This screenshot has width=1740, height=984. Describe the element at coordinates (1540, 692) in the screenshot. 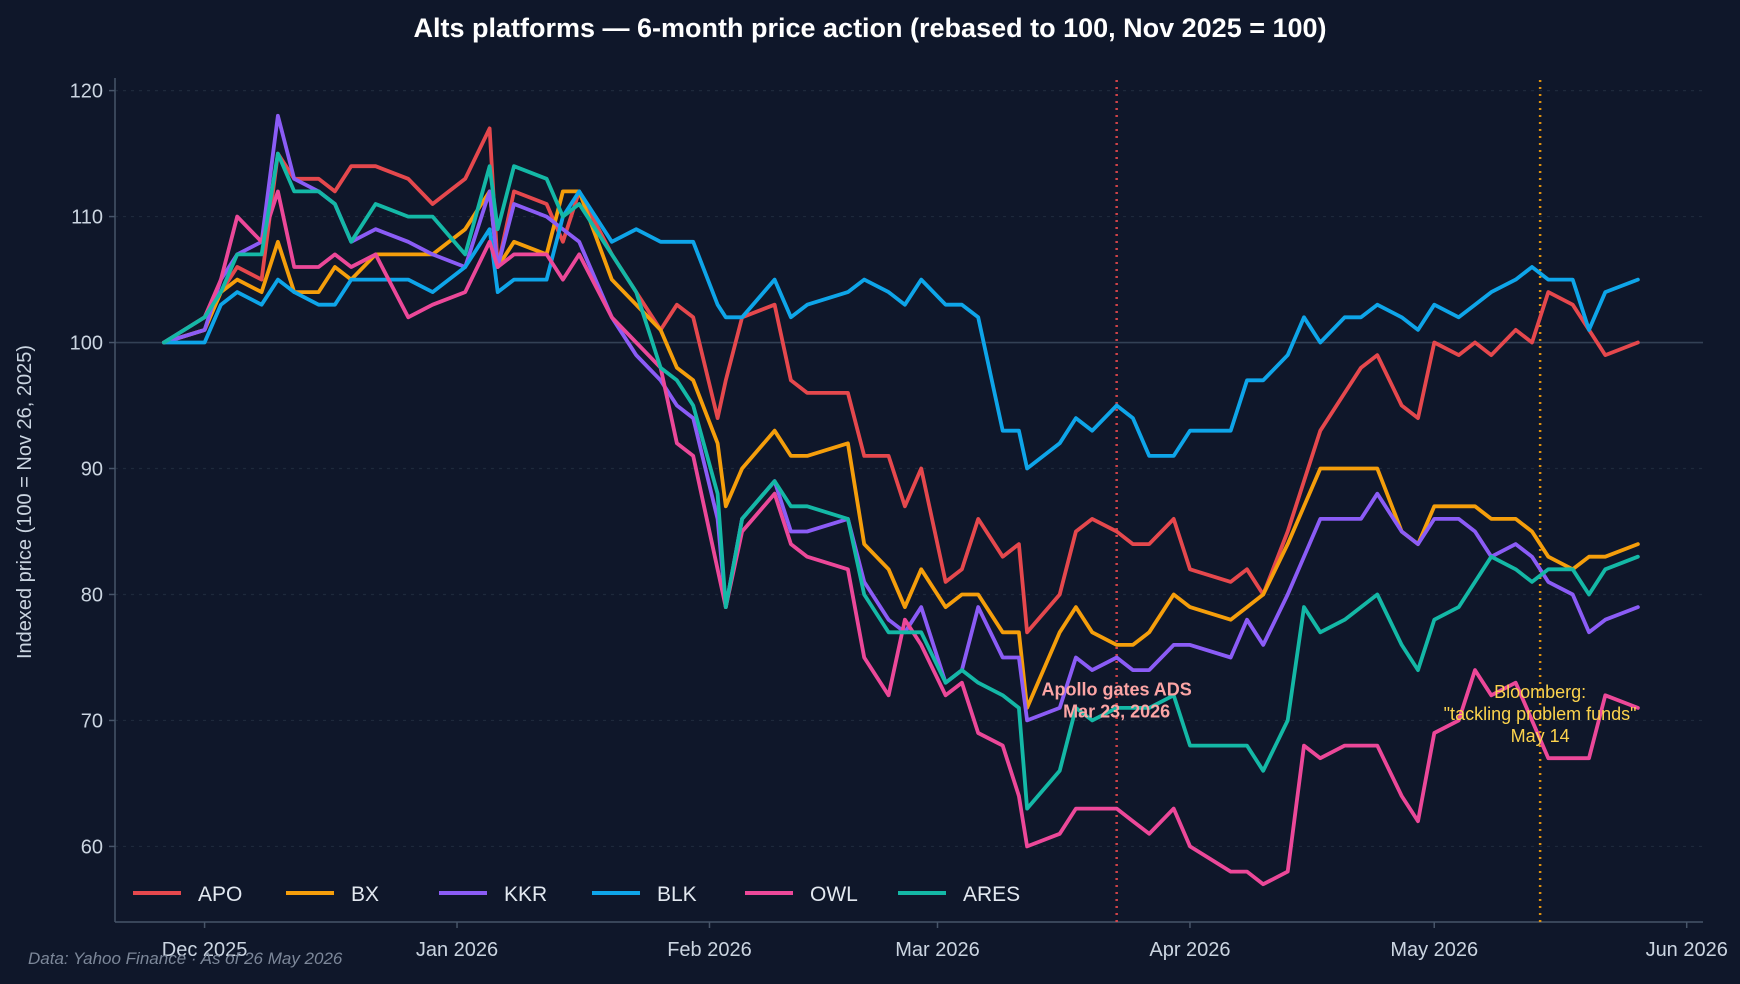

I see `annotation-text: Bloomberg:` at that location.